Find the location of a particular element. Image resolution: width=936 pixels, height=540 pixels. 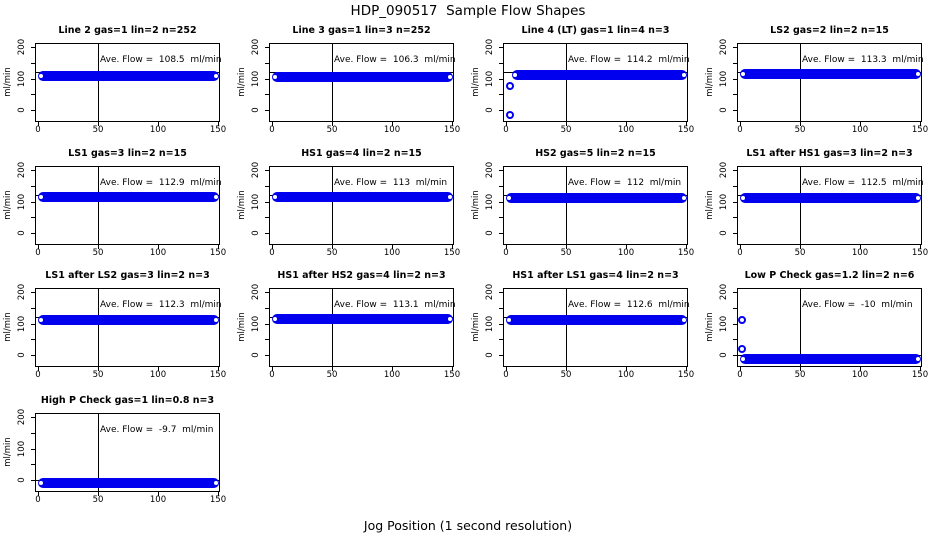

ave-flow-annotation: Ave. Flow = 112.3 ml/min is located at coordinates (161, 305).